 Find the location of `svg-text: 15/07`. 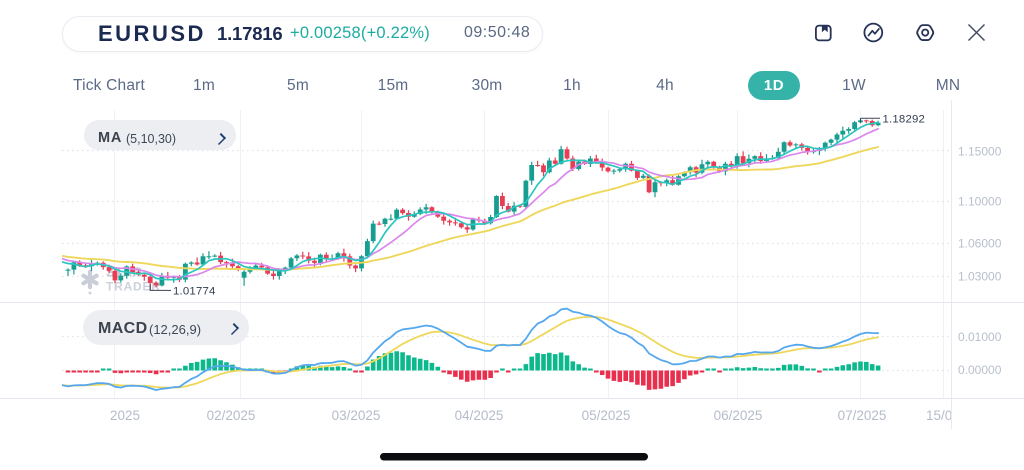

svg-text: 15/07 is located at coordinates (943, 415).